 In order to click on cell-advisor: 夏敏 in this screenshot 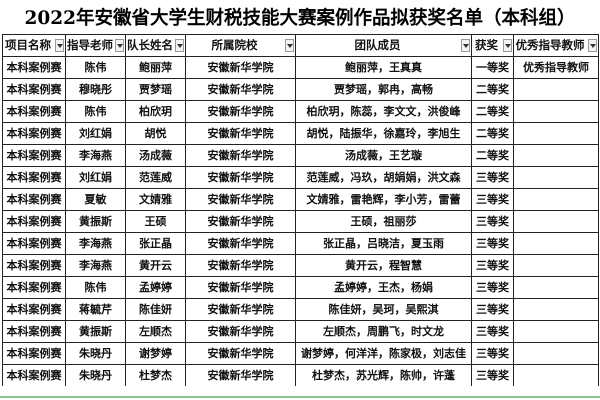, I will do `click(95, 199)`.